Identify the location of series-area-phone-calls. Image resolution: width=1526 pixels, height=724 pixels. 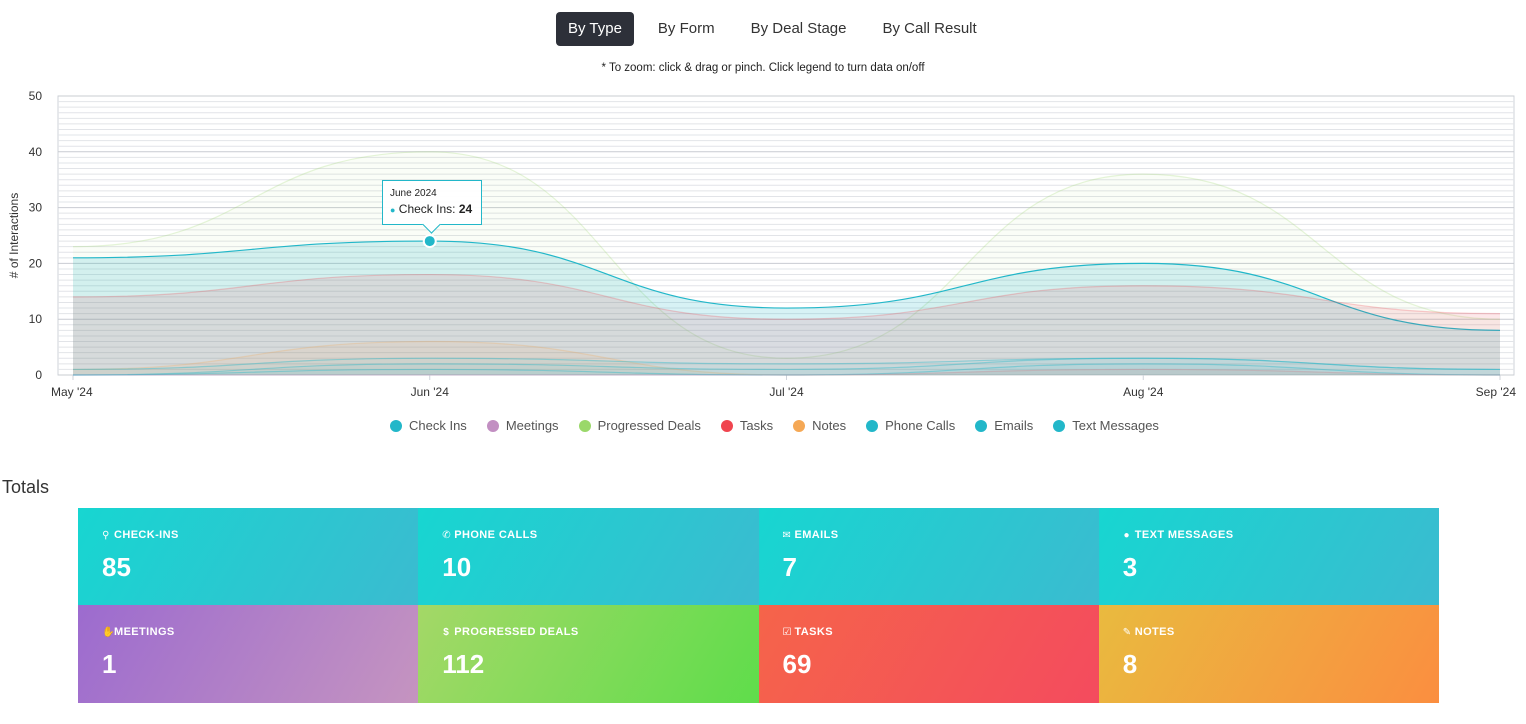
(786, 366).